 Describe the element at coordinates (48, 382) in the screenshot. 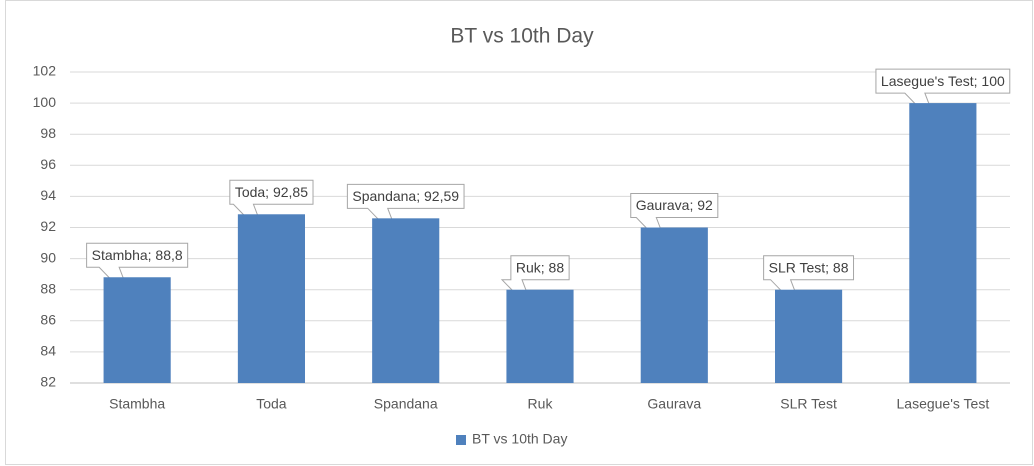

I see `y-tick-label: 82` at that location.